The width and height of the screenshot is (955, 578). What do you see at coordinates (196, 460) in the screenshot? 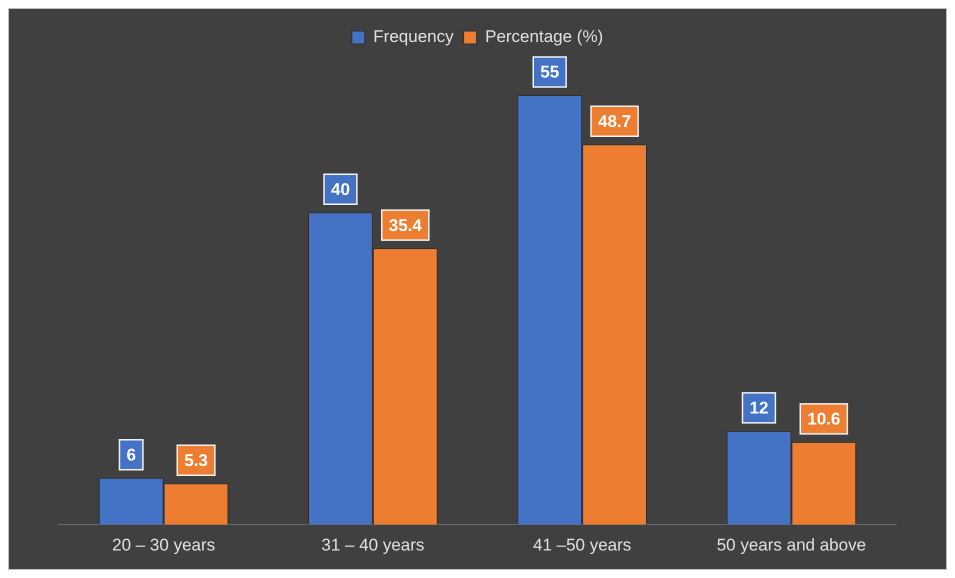
I see `data-label: 5.3` at bounding box center [196, 460].